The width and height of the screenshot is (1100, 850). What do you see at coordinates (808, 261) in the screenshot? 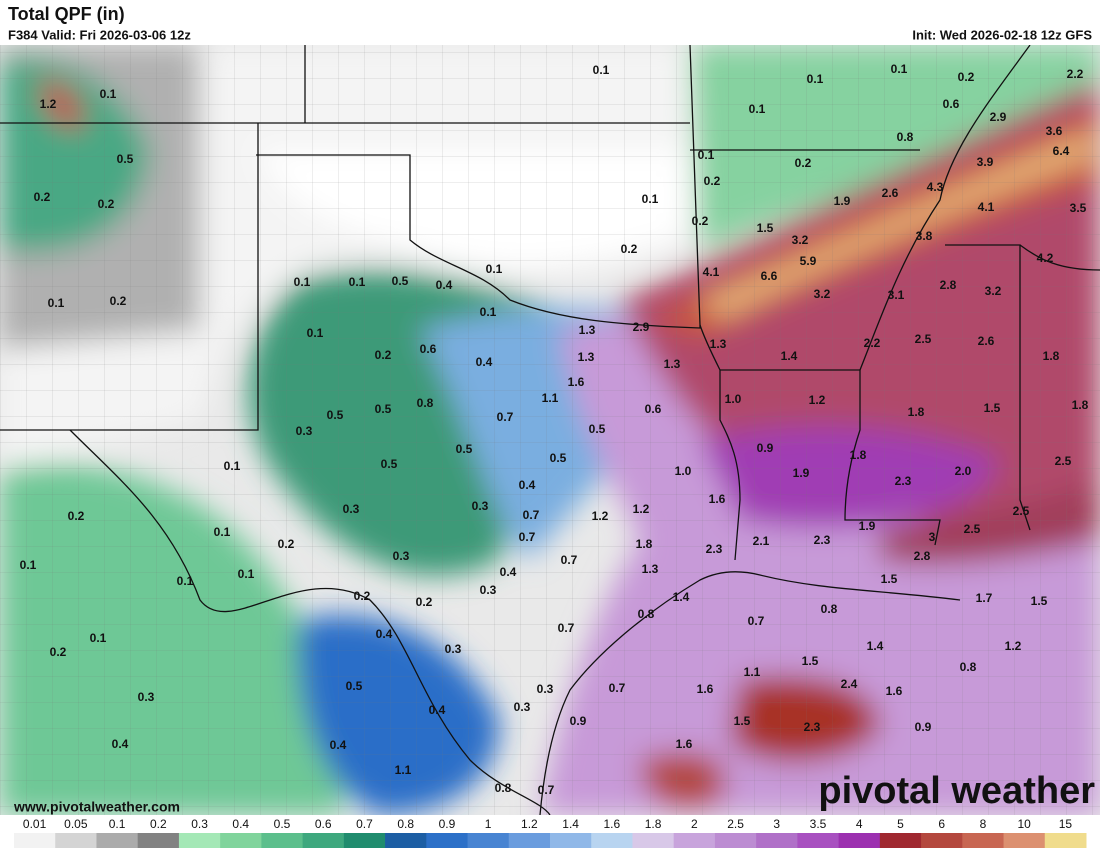
I see `amount-label: 5.9` at bounding box center [808, 261].